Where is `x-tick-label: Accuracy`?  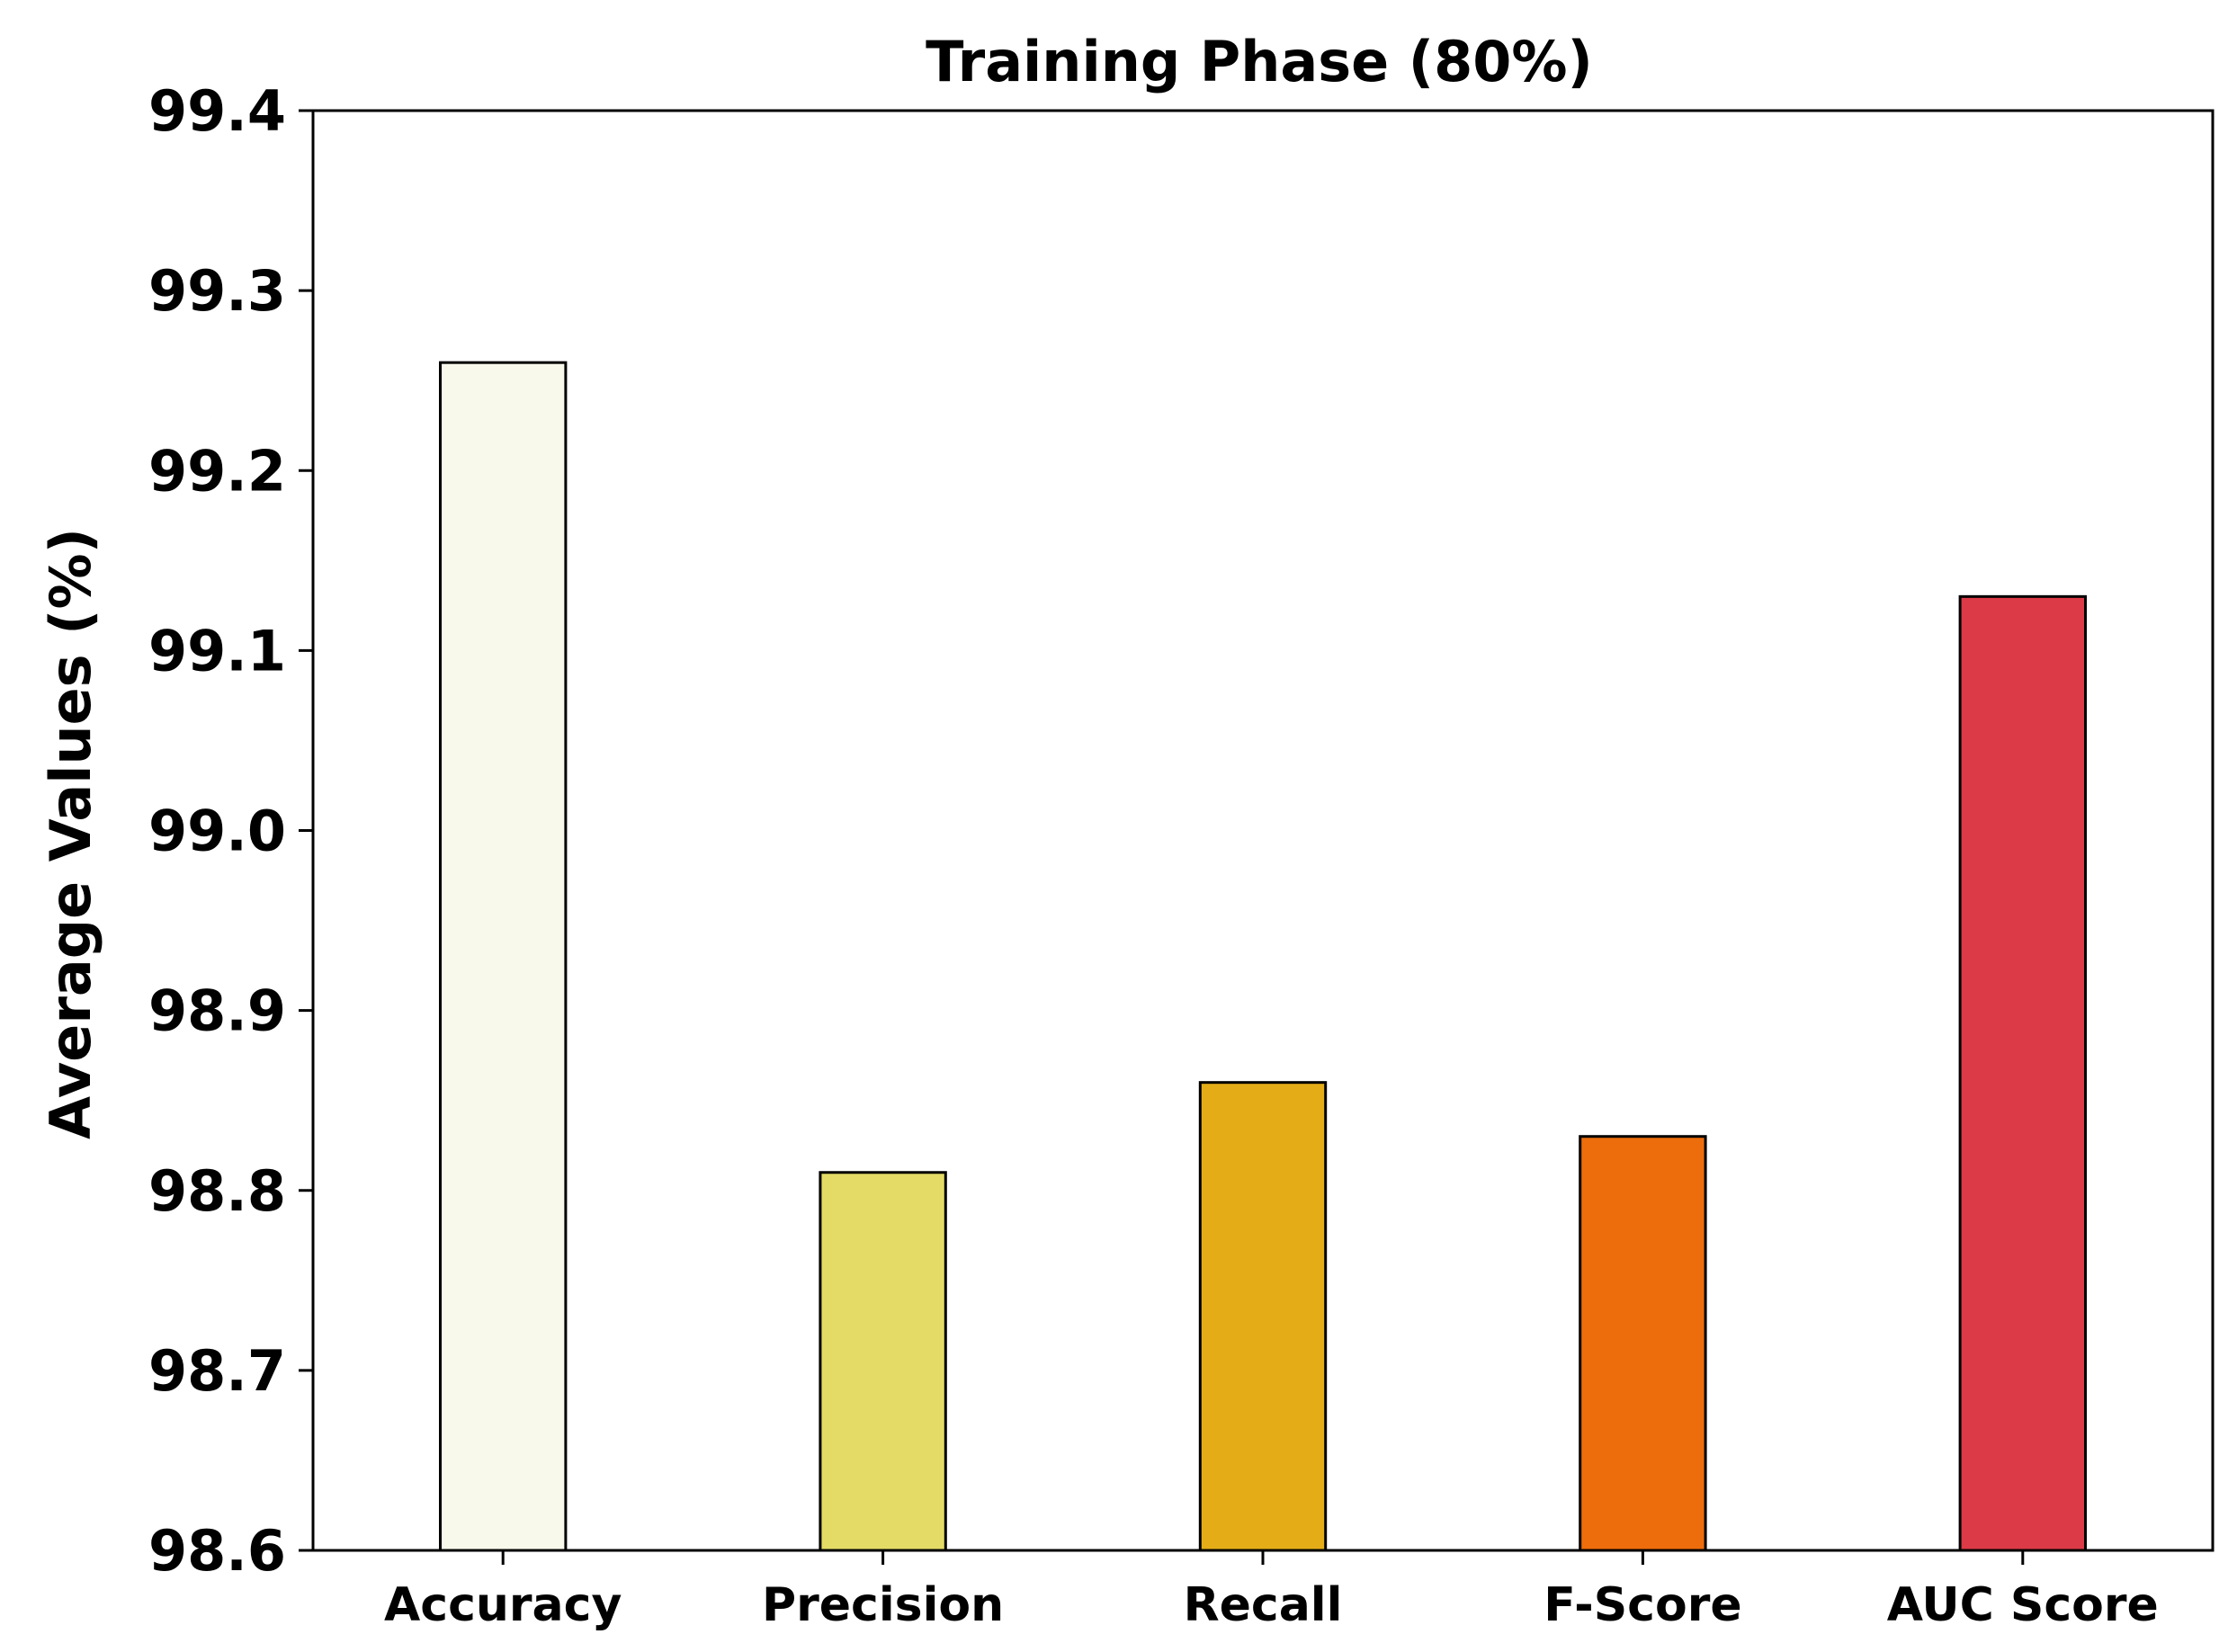 x-tick-label: Accuracy is located at coordinates (503, 1605).